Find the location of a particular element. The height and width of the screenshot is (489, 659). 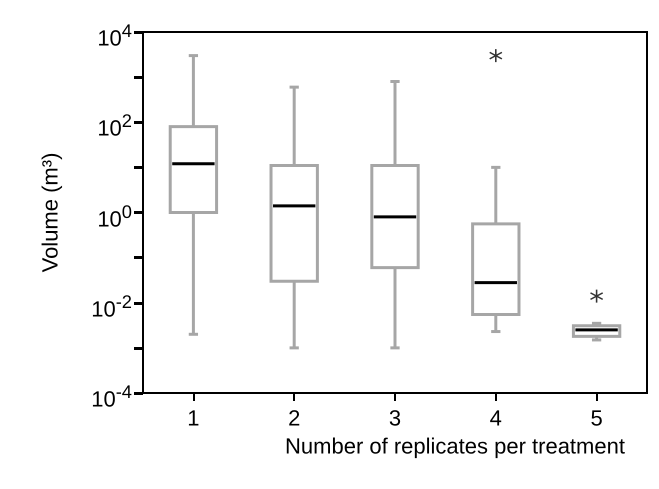

x-tick-label: 3 is located at coordinates (395, 418).